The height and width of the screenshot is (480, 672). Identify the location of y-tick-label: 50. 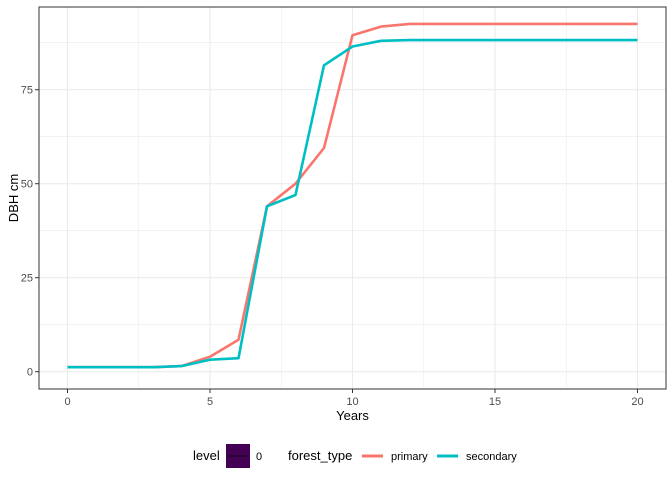
(27, 185).